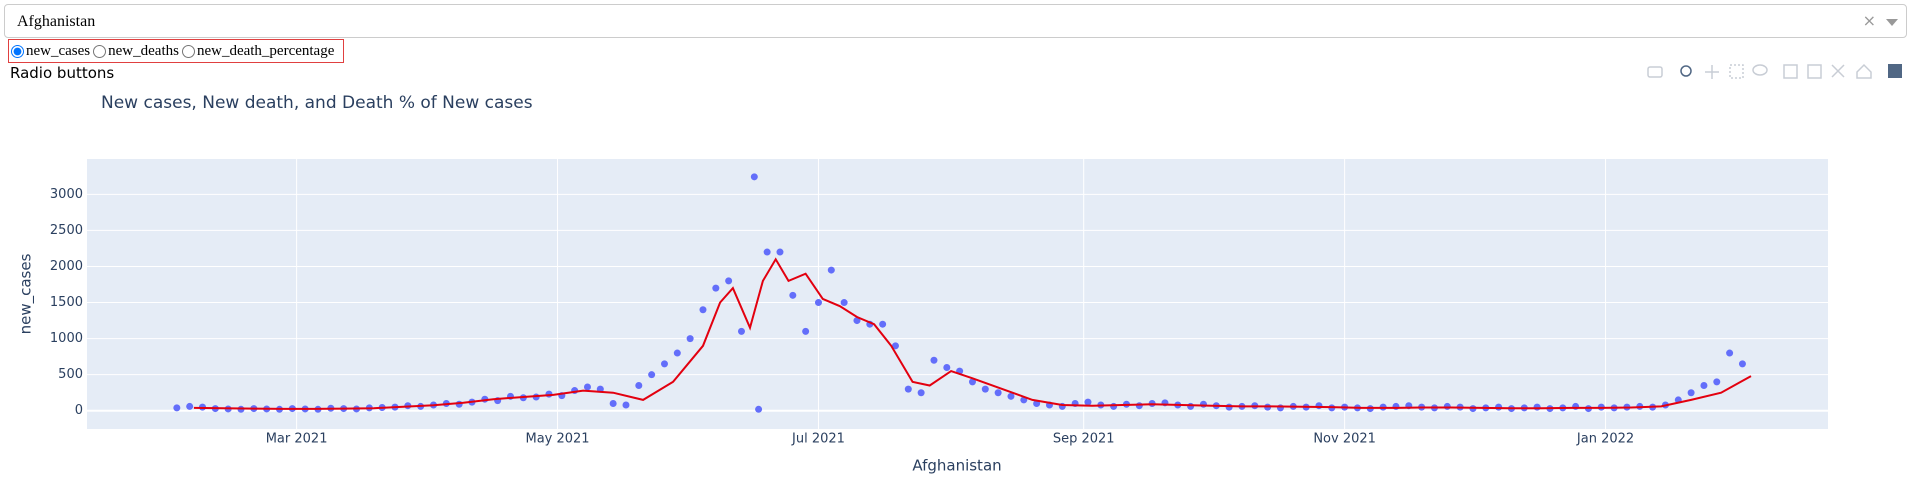  Describe the element at coordinates (56, 21) in the screenshot. I see `dropdown-value: Afghanistan` at that location.